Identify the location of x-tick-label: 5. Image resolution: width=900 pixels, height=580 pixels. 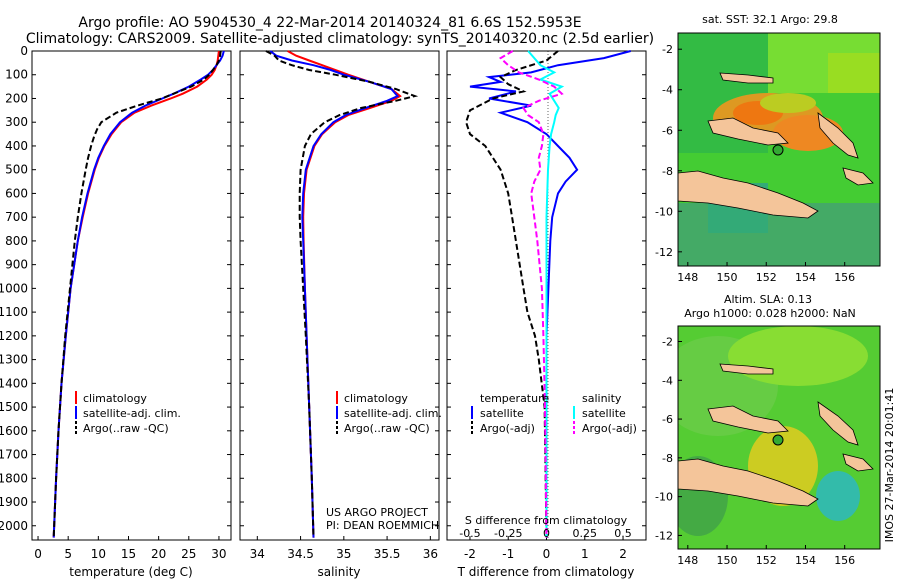
(68, 554).